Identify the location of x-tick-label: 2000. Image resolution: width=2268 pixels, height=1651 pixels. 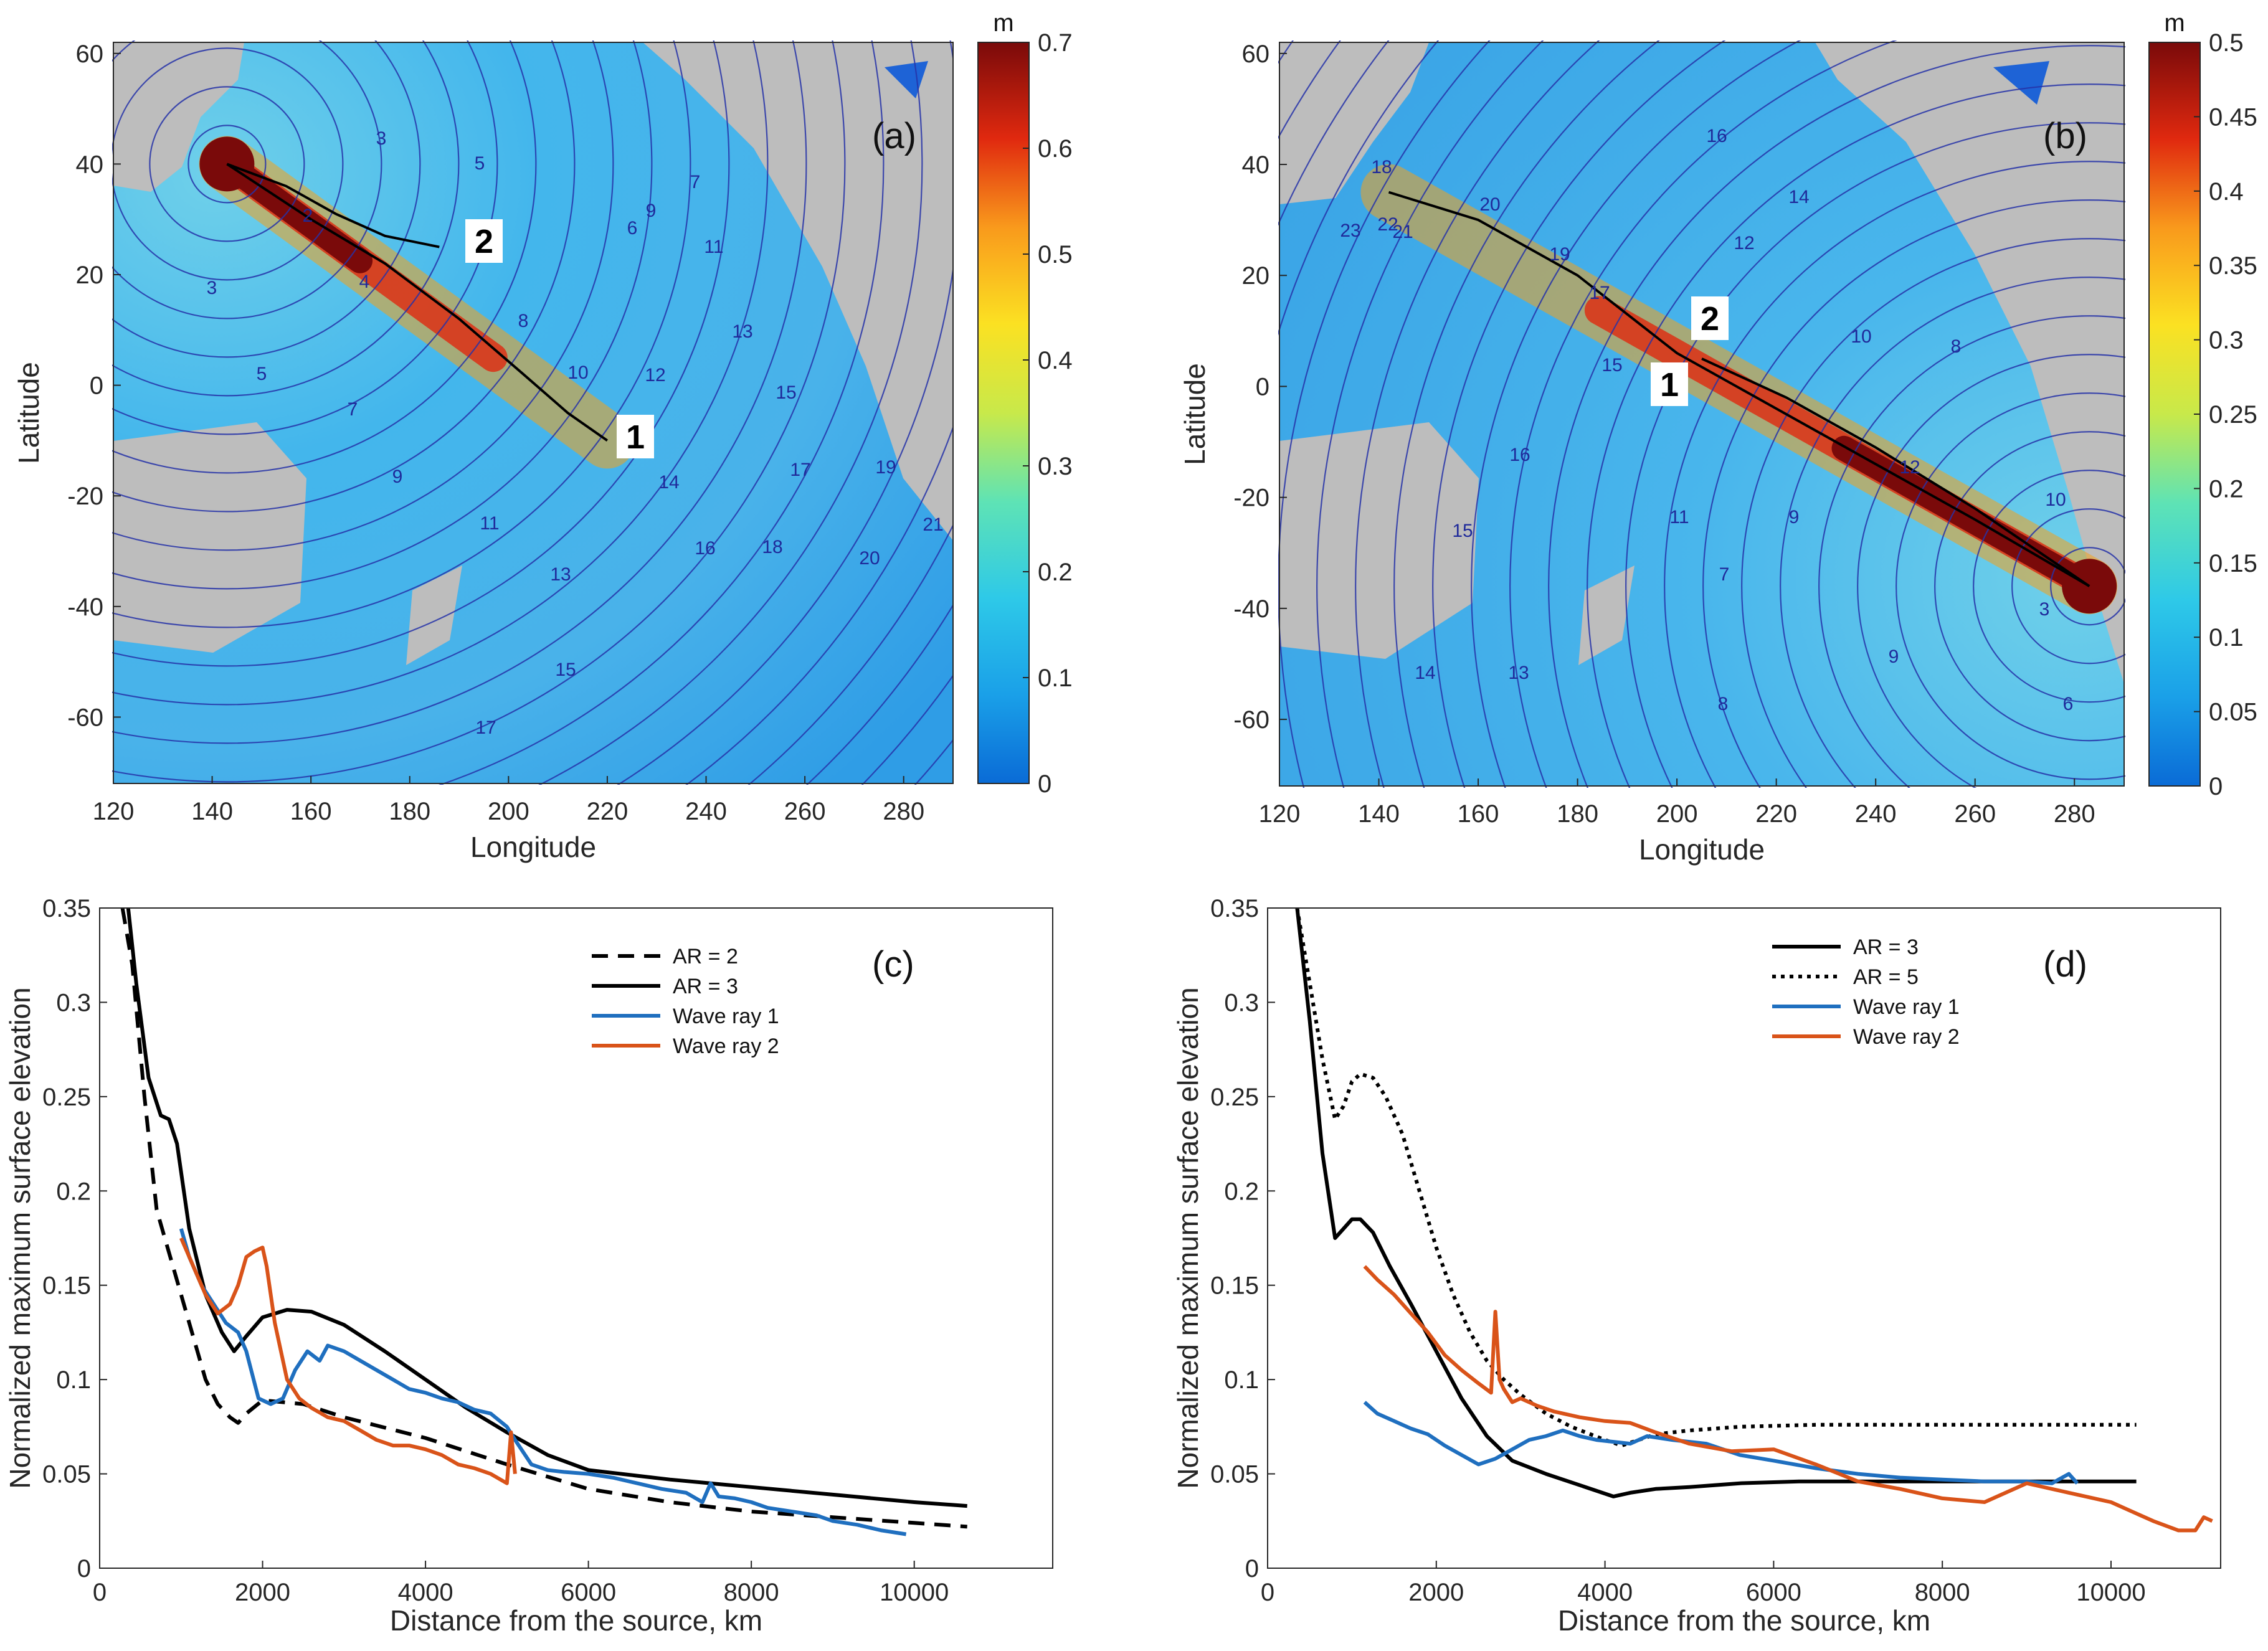
(1436, 1592).